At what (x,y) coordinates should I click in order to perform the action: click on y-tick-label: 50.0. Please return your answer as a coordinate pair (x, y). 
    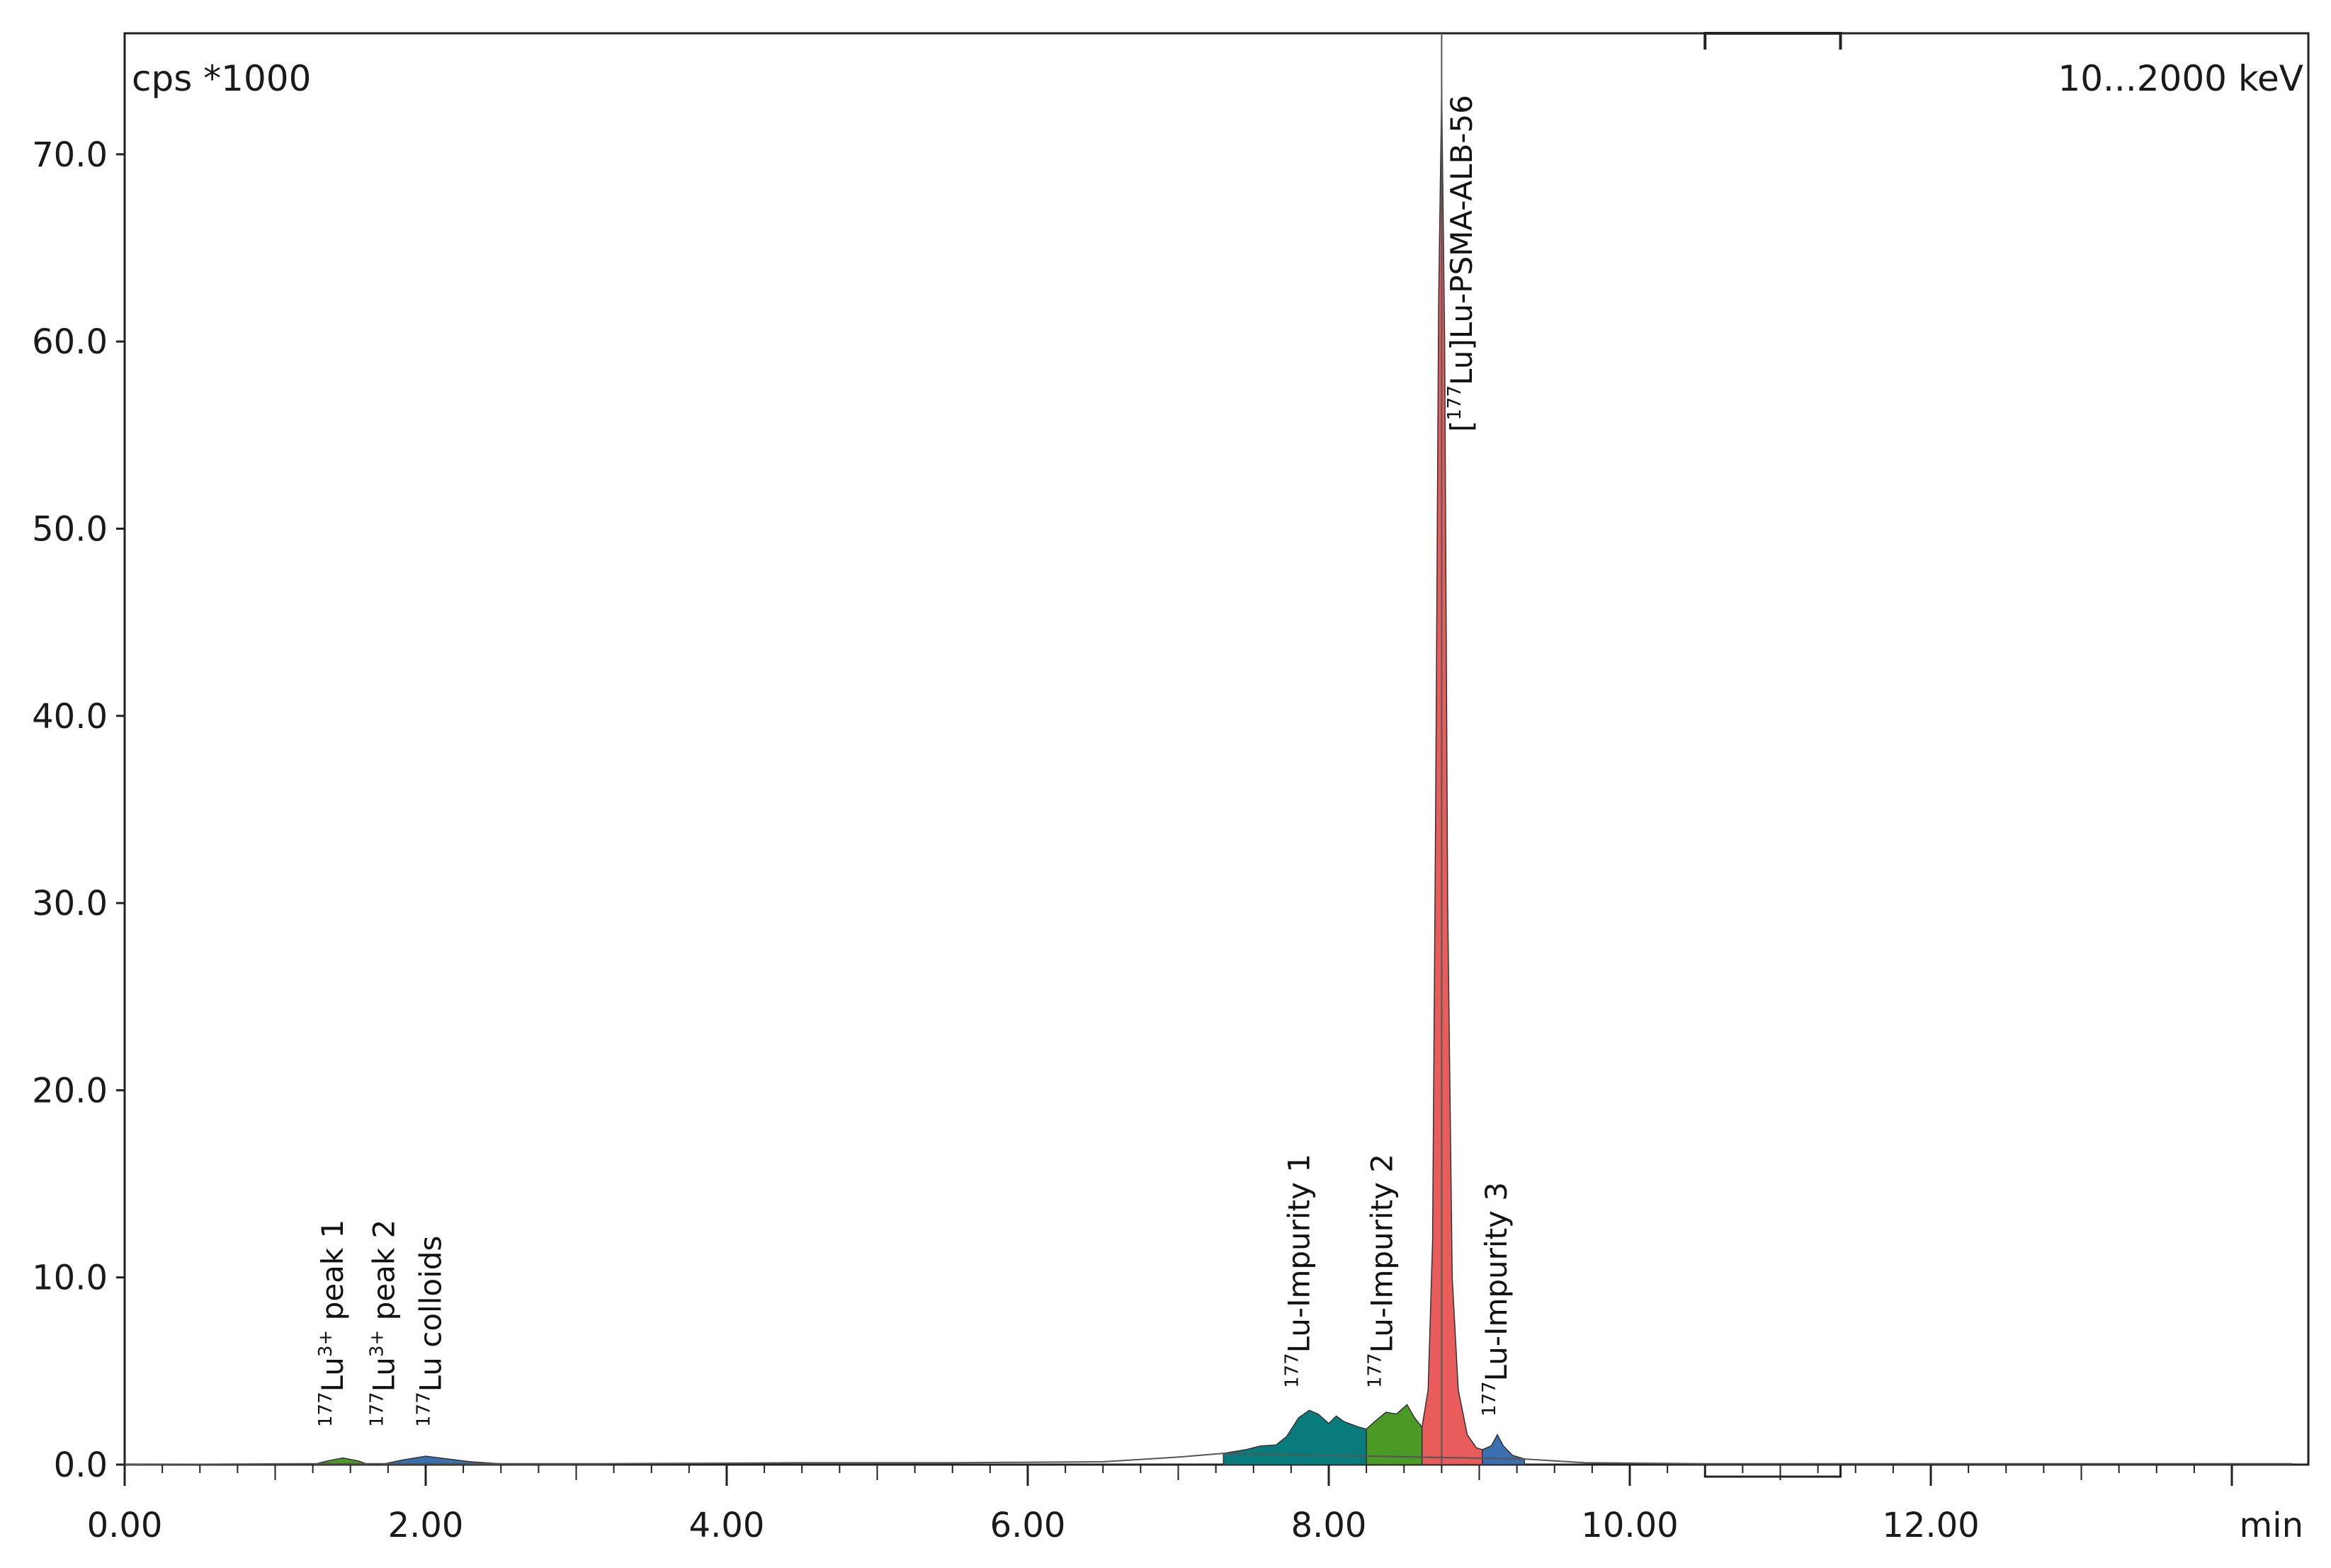
    Looking at the image, I should click on (70, 530).